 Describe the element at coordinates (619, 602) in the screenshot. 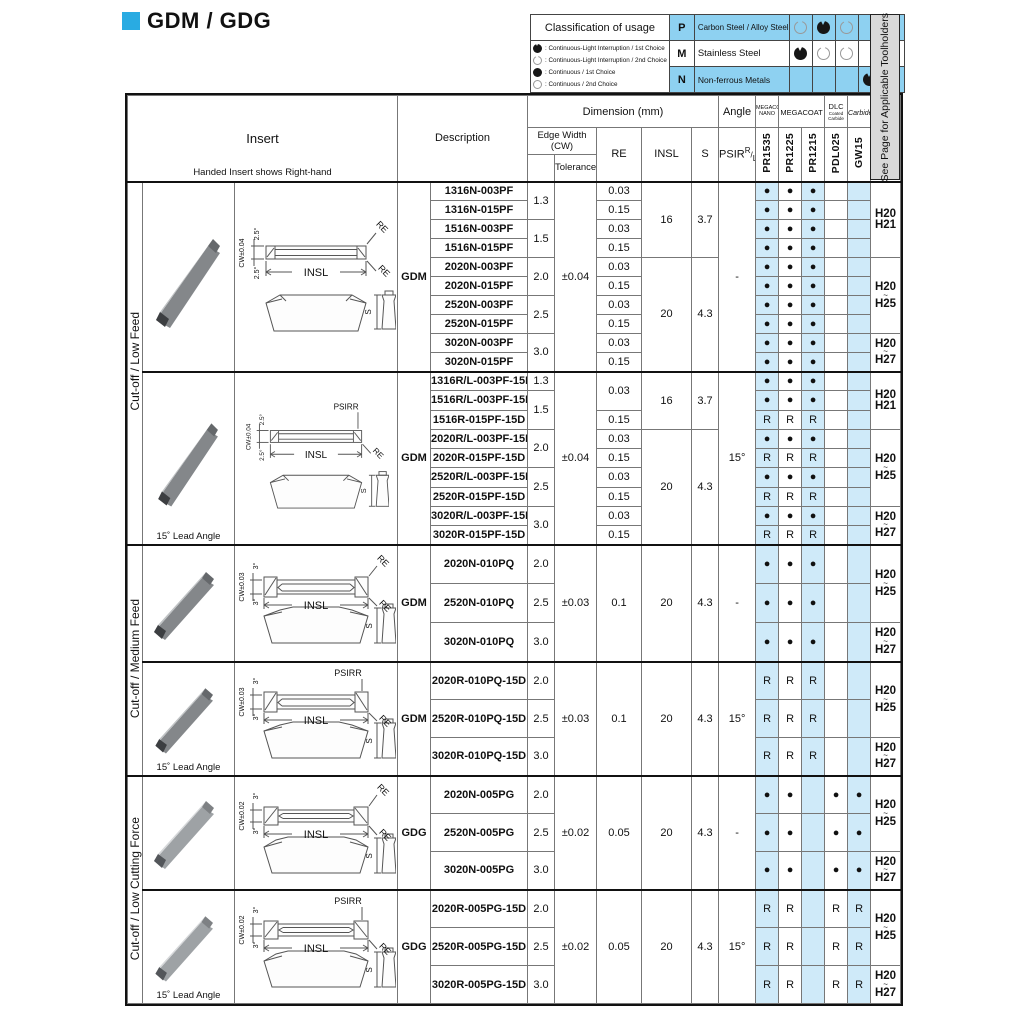

I see `re-value: 0.1` at that location.